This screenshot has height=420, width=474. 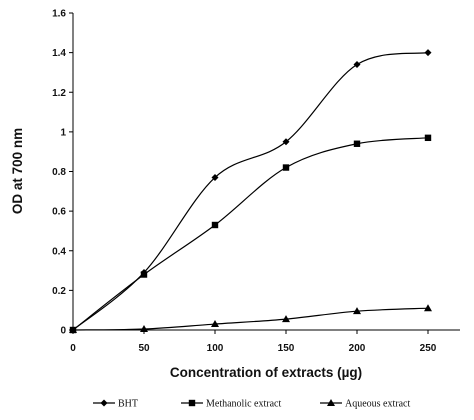 What do you see at coordinates (128, 404) in the screenshot?
I see `legend-label: BHT` at bounding box center [128, 404].